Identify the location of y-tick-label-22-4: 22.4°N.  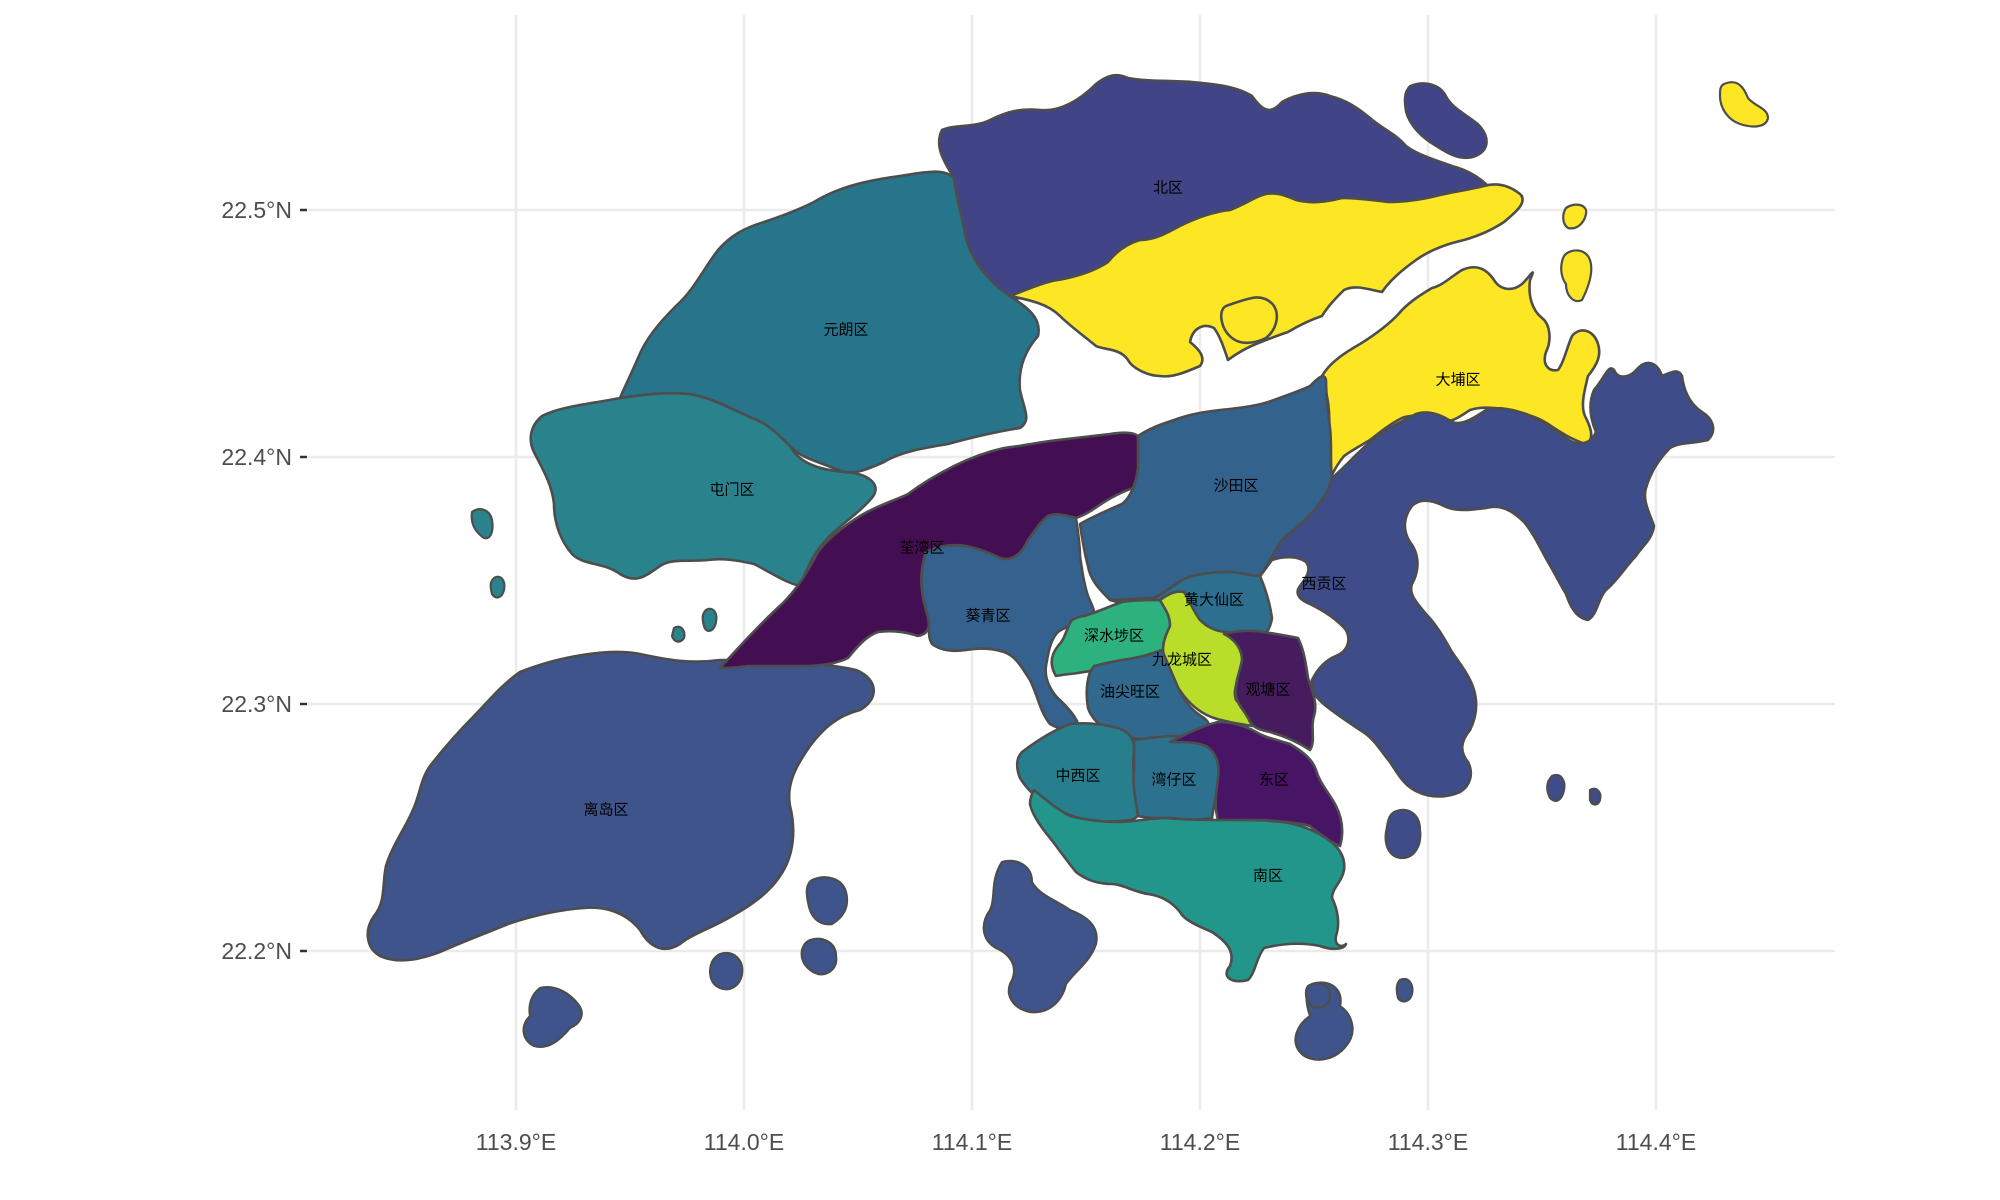
(256, 457).